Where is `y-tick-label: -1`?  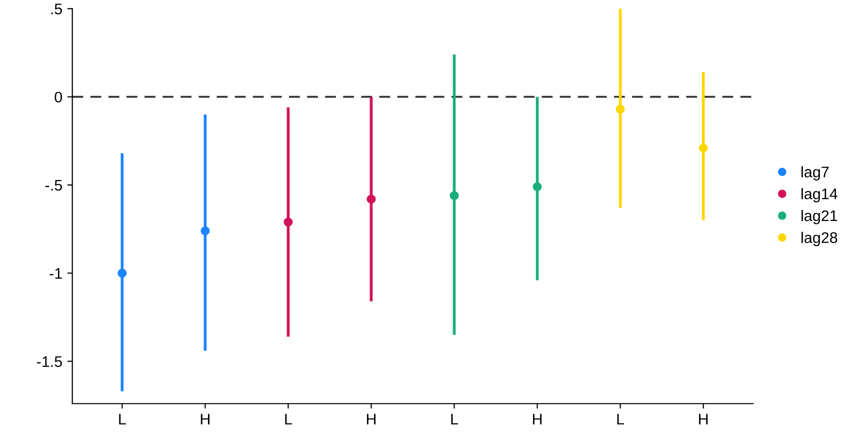
y-tick-label: -1 is located at coordinates (56, 273).